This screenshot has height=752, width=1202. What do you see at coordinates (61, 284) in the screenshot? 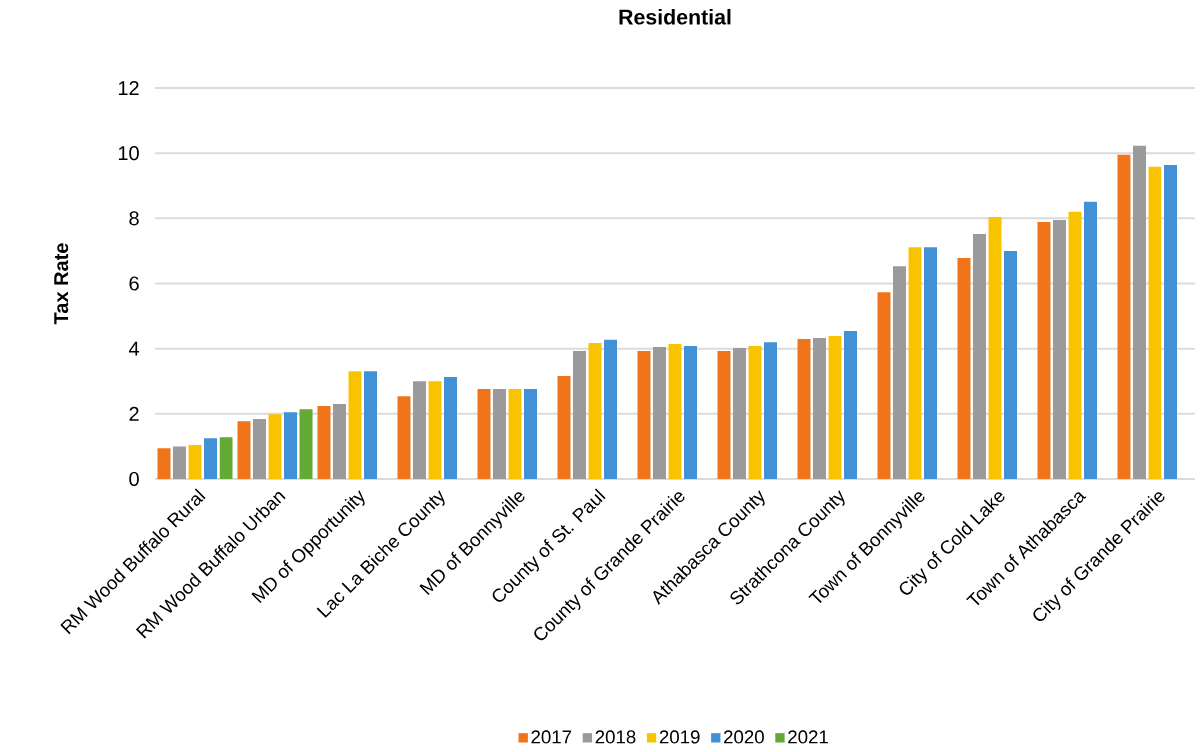
I see `y-axis-title: Tax Rate` at bounding box center [61, 284].